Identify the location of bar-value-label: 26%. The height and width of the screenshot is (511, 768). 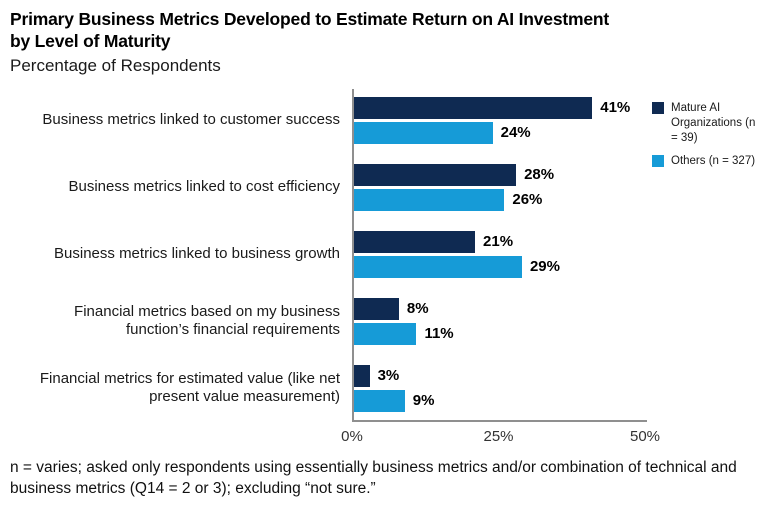
(527, 200).